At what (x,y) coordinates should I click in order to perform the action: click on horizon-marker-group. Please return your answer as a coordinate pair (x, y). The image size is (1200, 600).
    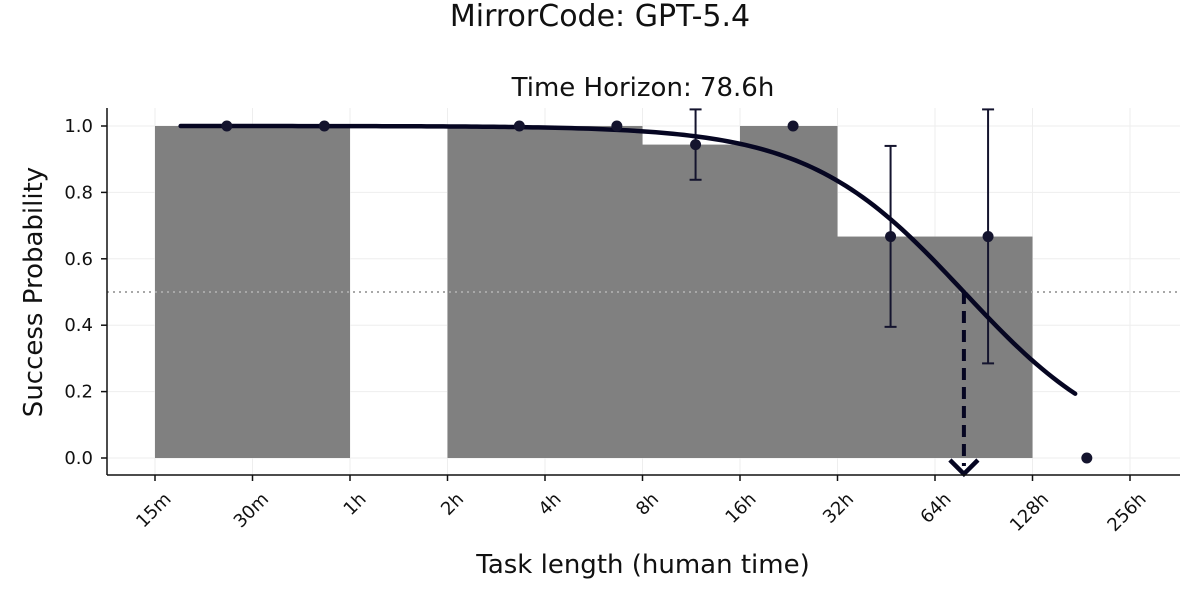
    Looking at the image, I should click on (964, 385).